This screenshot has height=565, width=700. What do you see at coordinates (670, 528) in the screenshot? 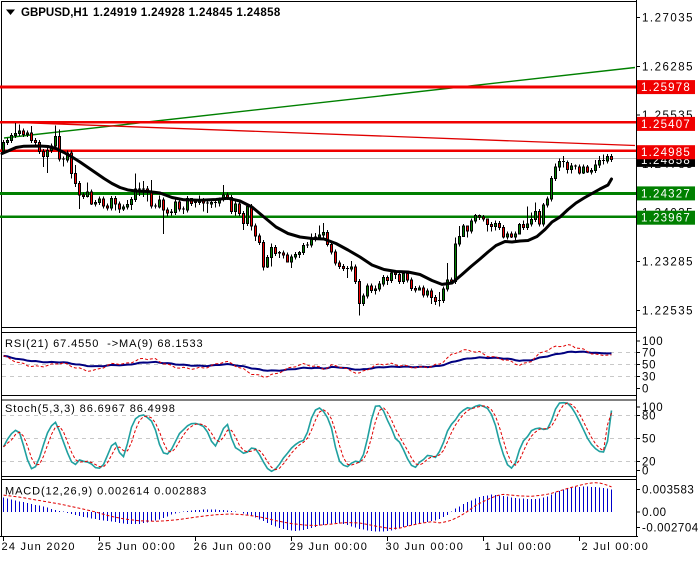
I see `svg-text: -0.002704` at bounding box center [670, 528].